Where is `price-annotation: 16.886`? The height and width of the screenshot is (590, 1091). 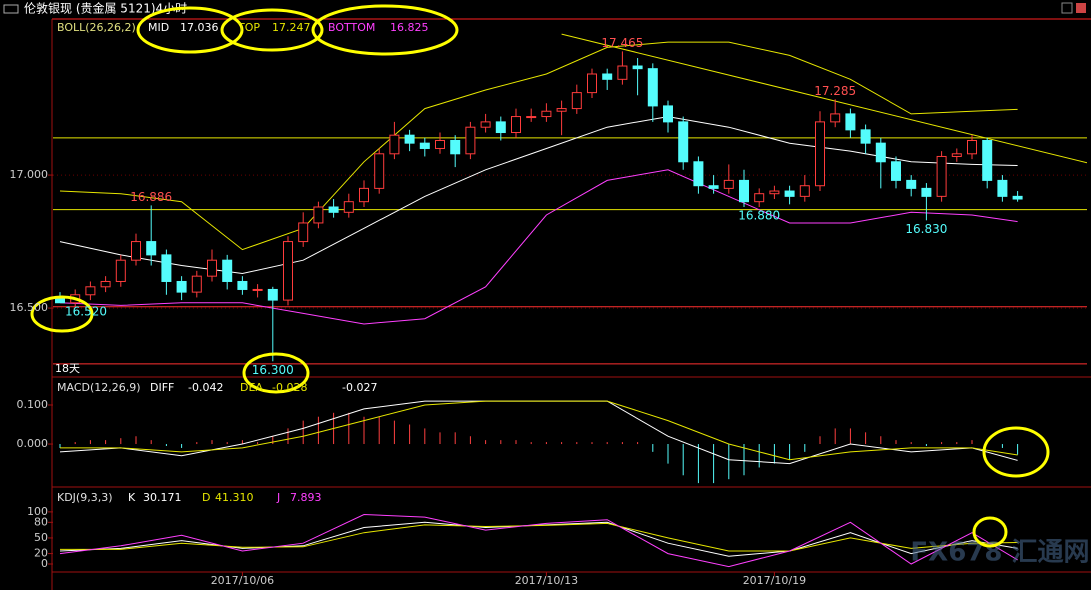
price-annotation: 16.886 is located at coordinates (151, 197).